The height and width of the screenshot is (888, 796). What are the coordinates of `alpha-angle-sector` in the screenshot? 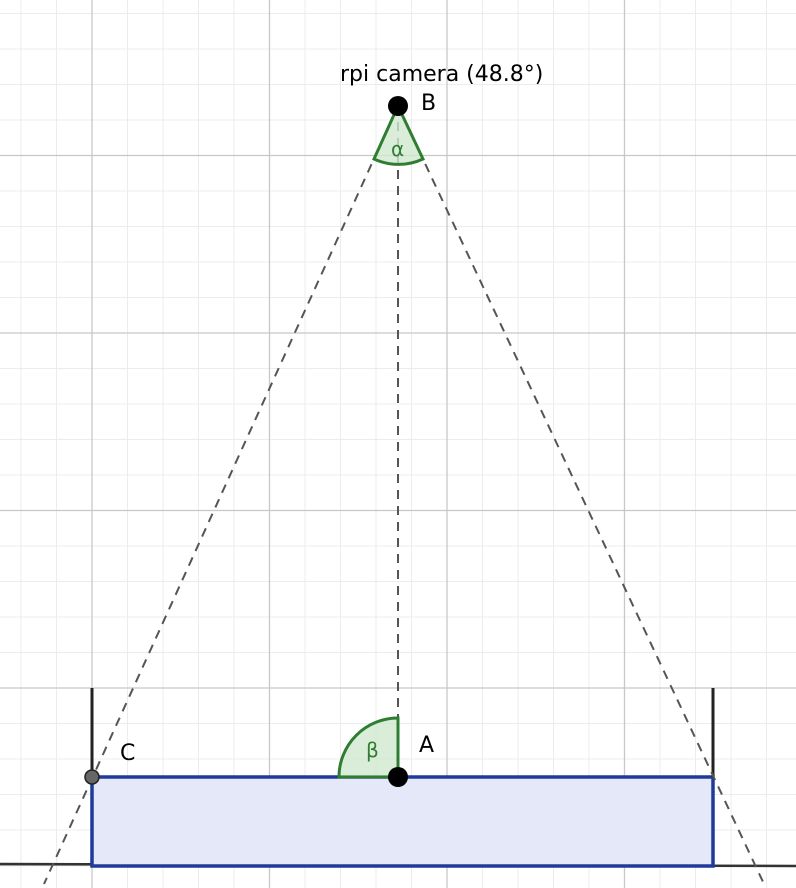 It's located at (398, 134).